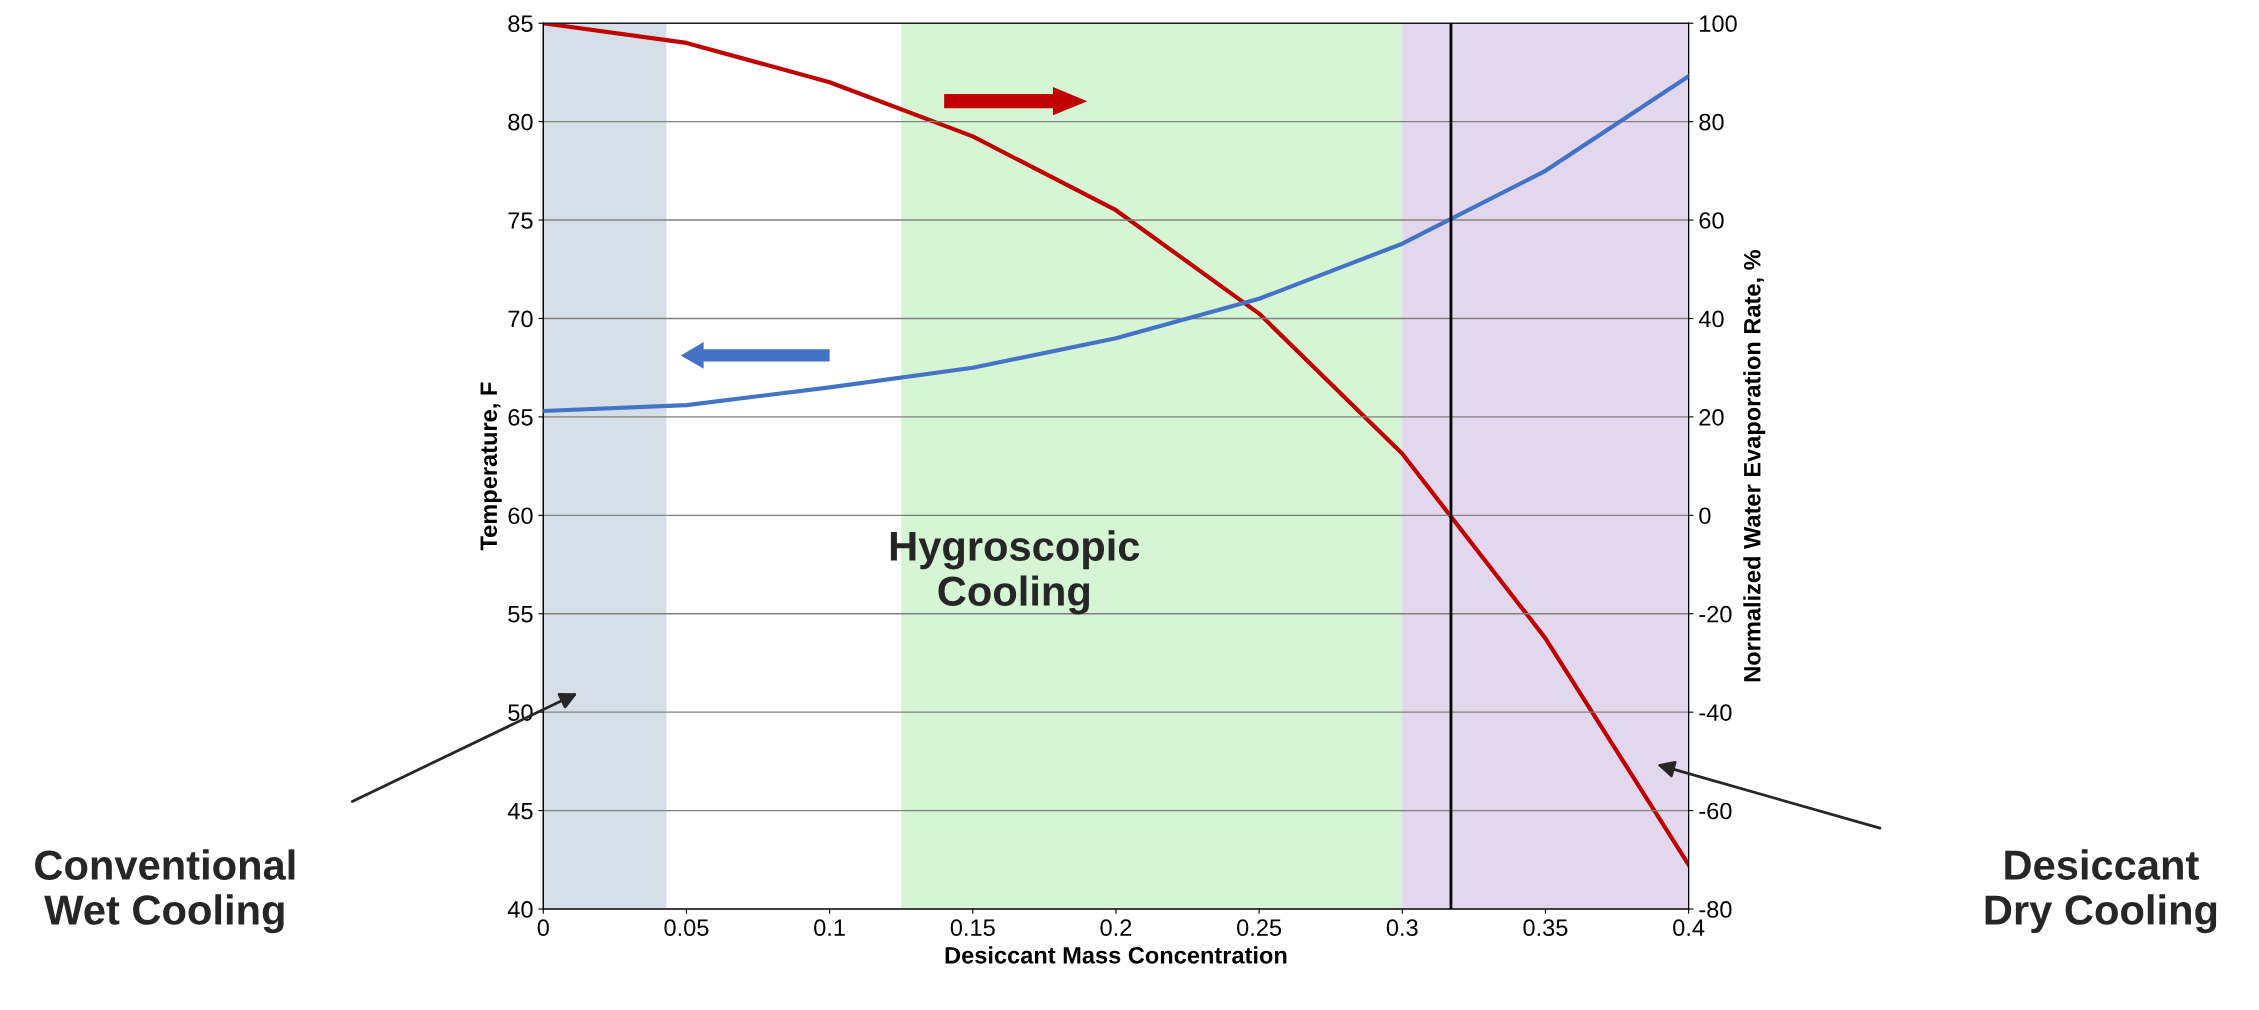  I want to click on y2-tick-label: 60, so click(1711, 220).